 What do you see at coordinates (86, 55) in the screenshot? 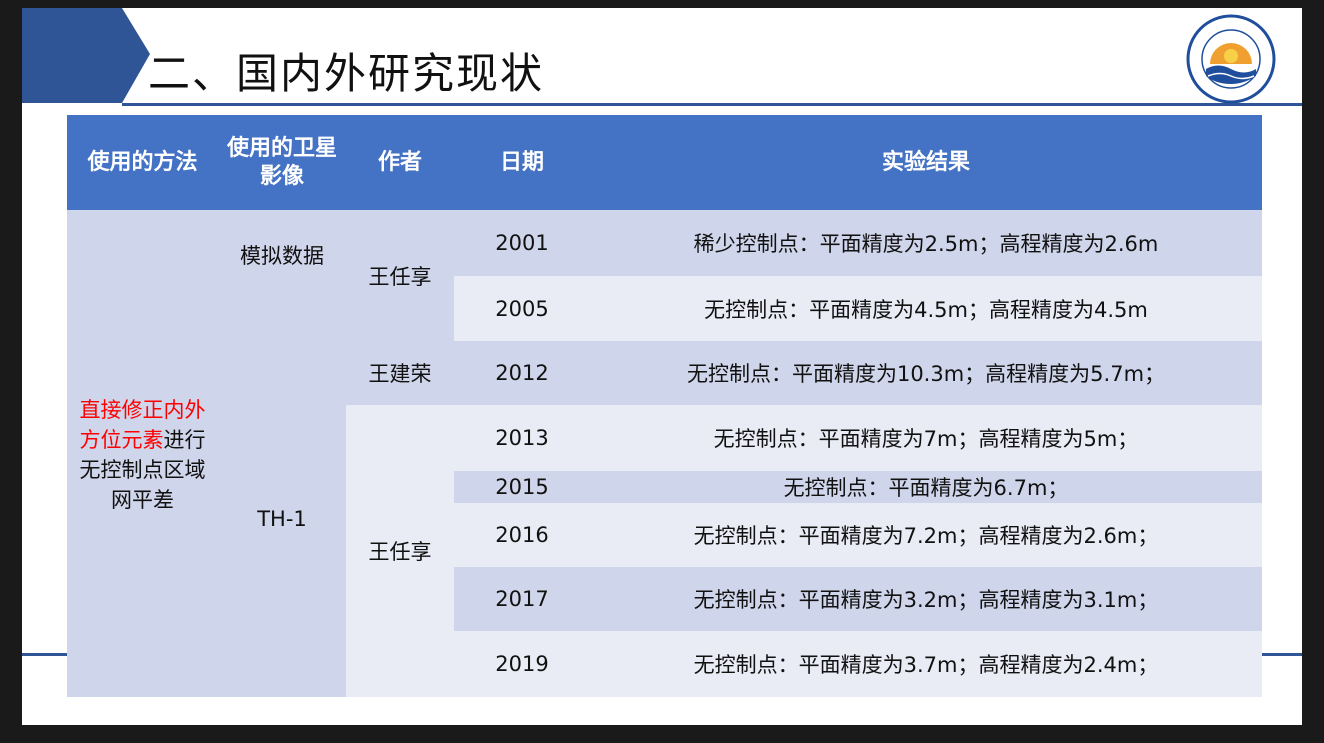
I see `title-accent-shape` at bounding box center [86, 55].